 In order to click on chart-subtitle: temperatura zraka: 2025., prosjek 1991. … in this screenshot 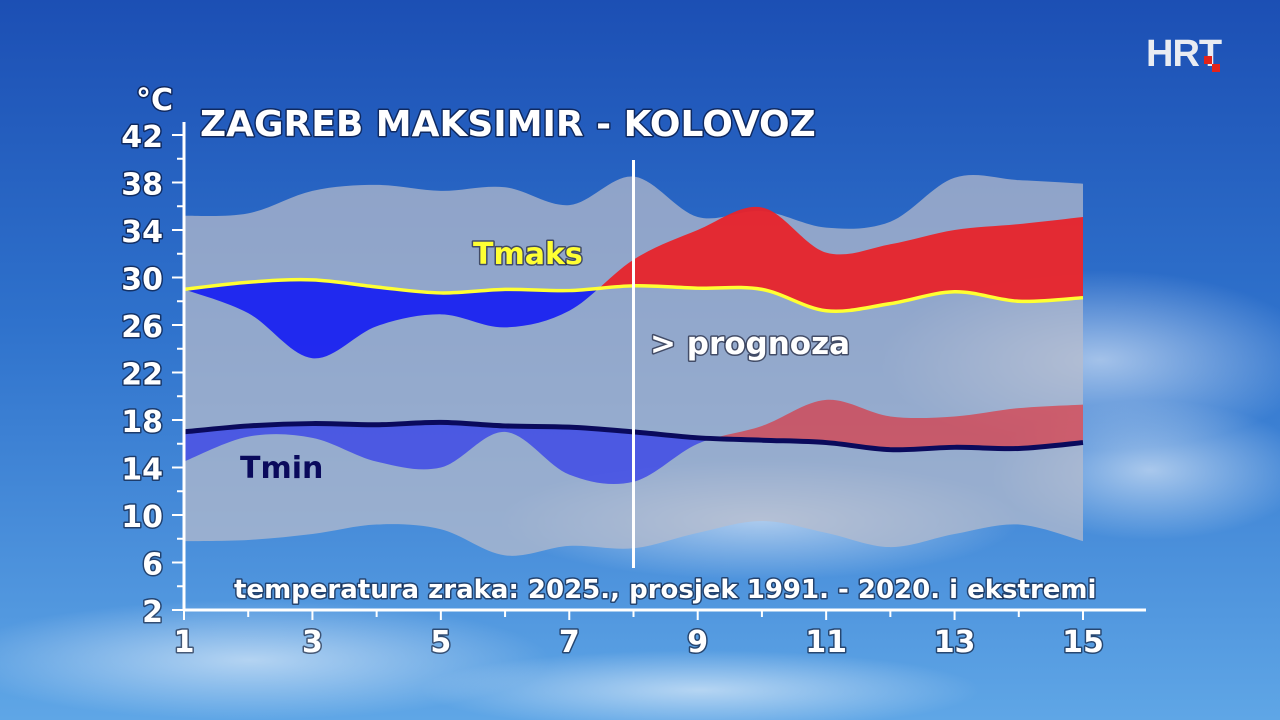, I will do `click(665, 590)`.